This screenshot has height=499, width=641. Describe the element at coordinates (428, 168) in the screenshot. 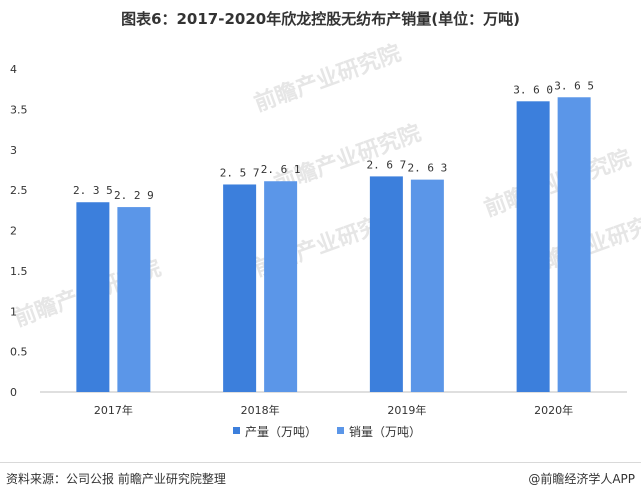

I see `data-label: 2. 6 3` at that location.